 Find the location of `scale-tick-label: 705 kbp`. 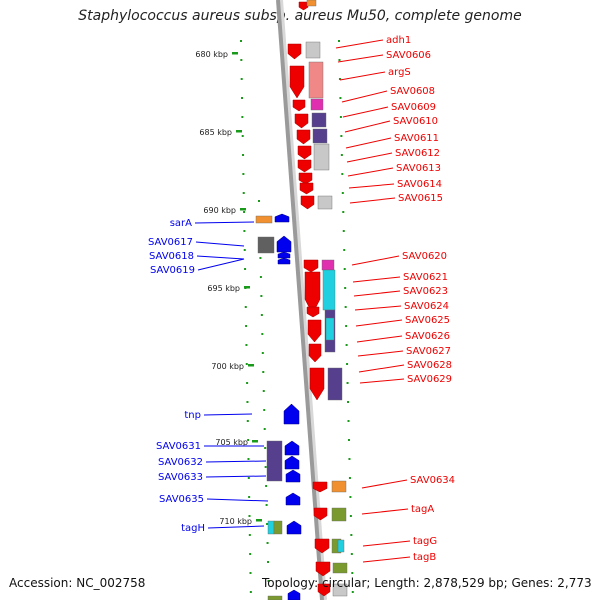

scale-tick-label: 705 kbp is located at coordinates (231, 442).